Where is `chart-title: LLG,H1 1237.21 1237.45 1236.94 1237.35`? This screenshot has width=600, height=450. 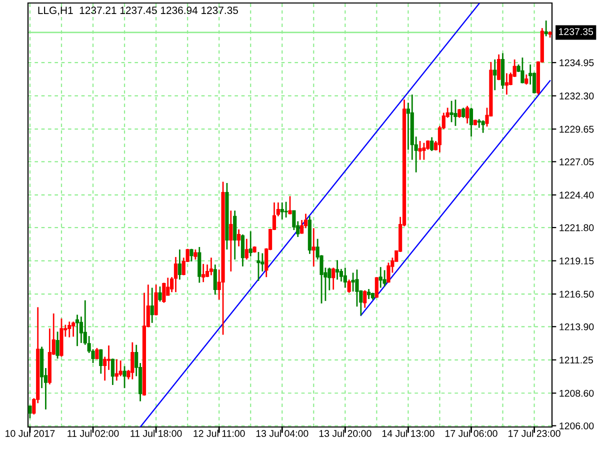 chart-title: LLG,H1 1237.21 1237.45 1236.94 1237.35 is located at coordinates (138, 11).